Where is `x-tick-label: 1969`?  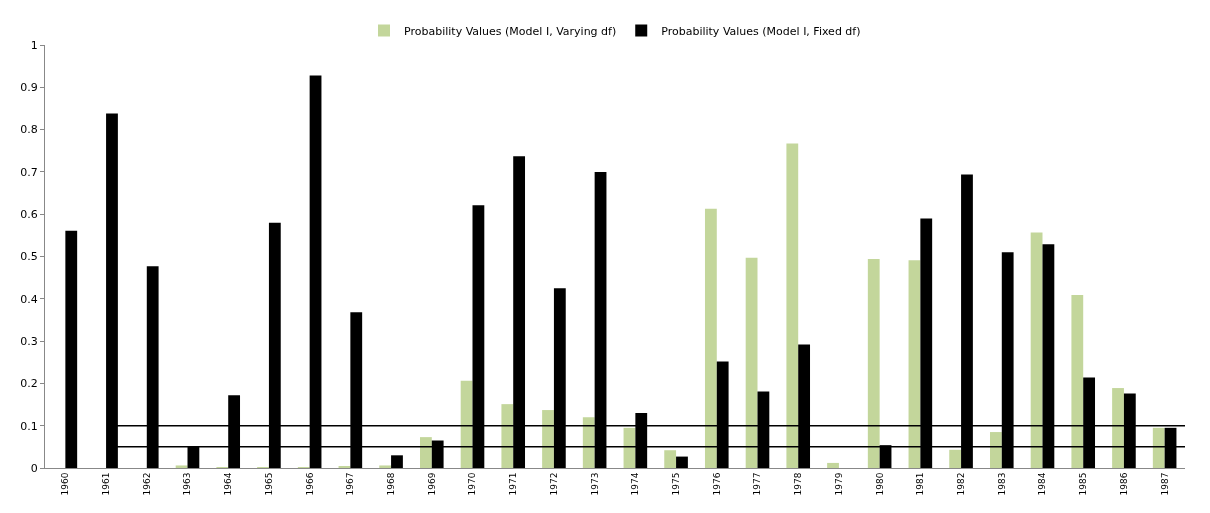 x-tick-label: 1969 is located at coordinates (431, 484).